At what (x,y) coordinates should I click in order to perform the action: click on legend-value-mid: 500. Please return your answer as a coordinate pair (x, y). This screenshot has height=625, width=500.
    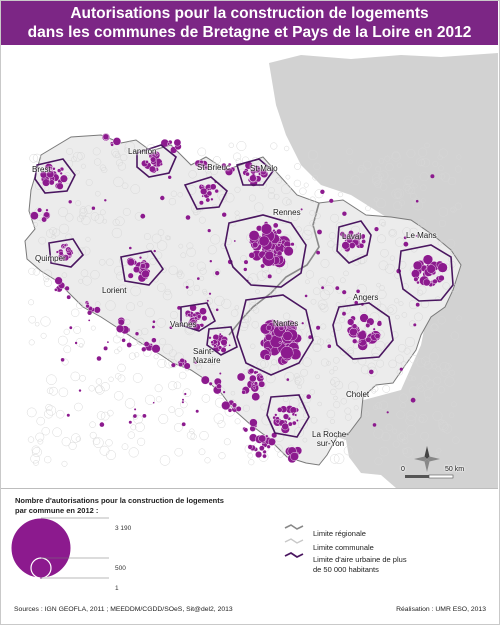
    Looking at the image, I should click on (120, 568).